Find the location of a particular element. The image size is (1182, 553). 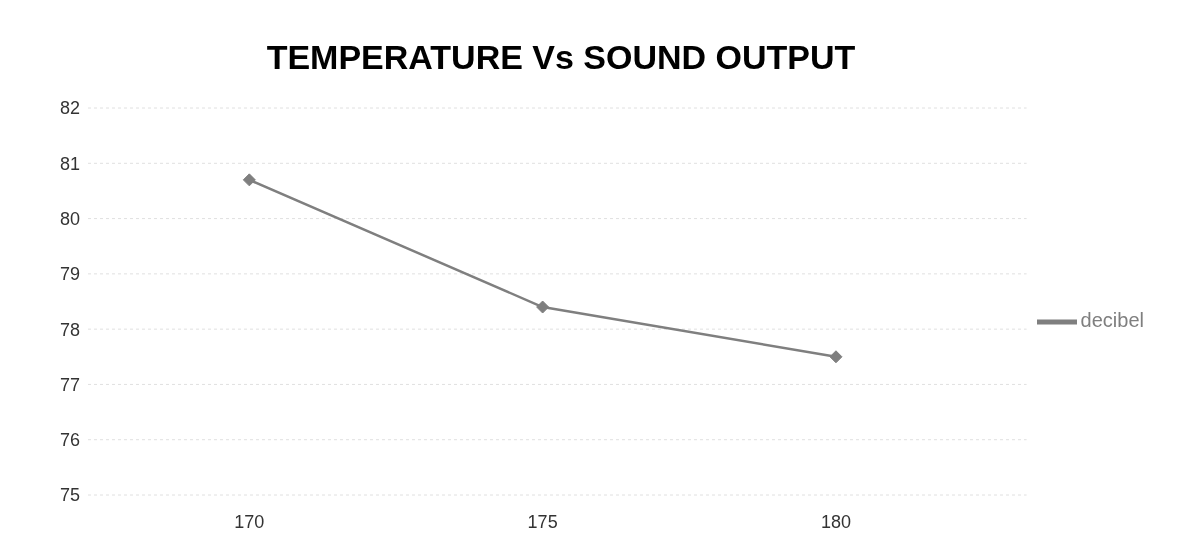

y-tick-label: 78 is located at coordinates (69, 329).